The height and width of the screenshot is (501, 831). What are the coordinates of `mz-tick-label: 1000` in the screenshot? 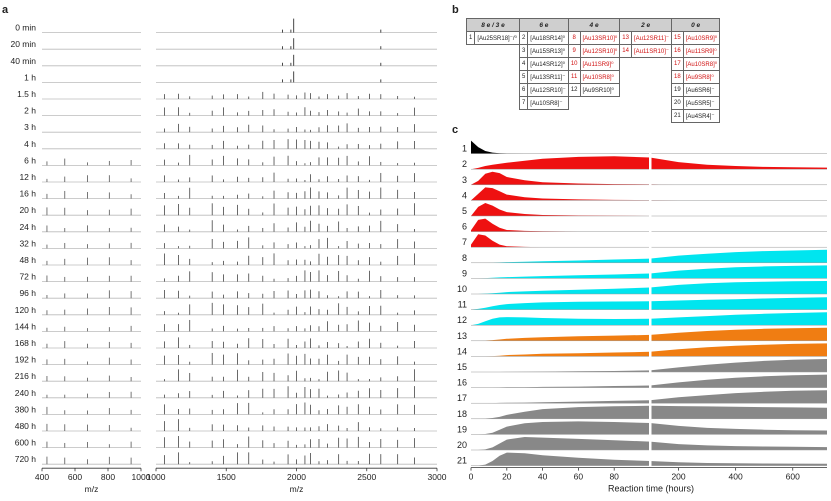 It's located at (156, 477).